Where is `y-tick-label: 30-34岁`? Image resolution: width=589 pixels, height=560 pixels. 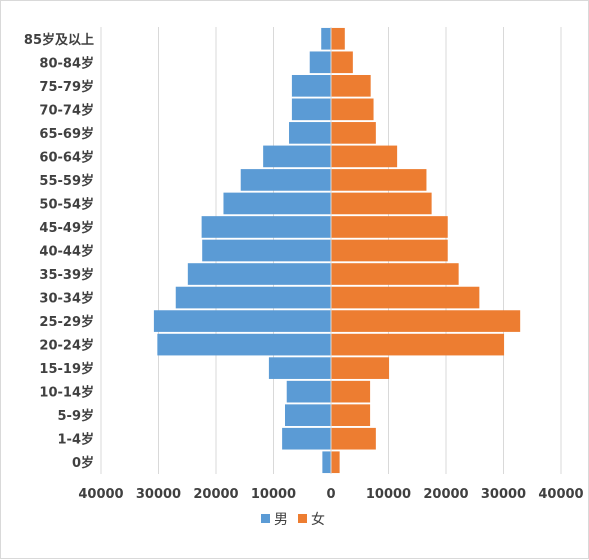 y-tick-label: 30-34岁 is located at coordinates (66, 299).